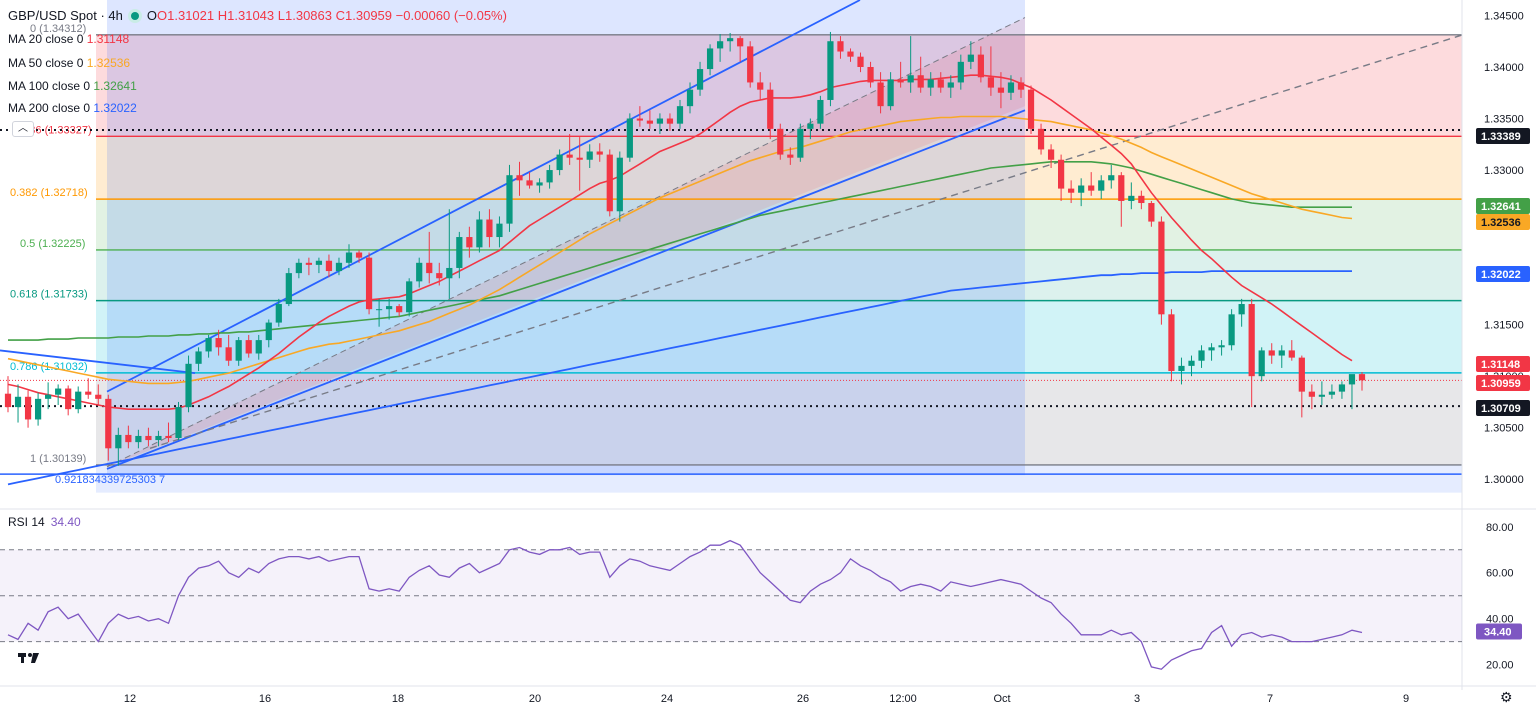 The height and width of the screenshot is (709, 1536). I want to click on time-axis-tick: 3, so click(1137, 699).